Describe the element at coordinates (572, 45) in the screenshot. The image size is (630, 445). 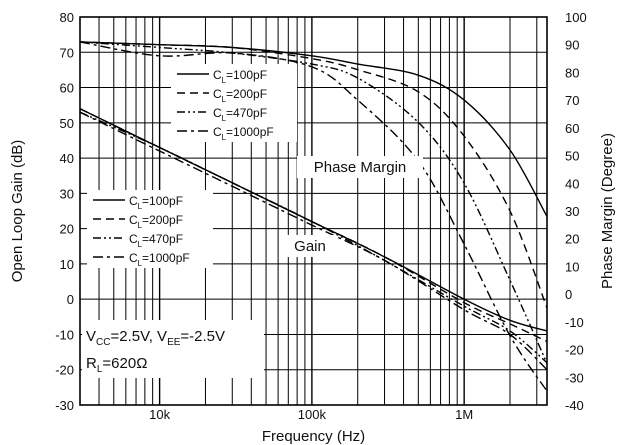
I see `y-tick-label-right: 90` at that location.